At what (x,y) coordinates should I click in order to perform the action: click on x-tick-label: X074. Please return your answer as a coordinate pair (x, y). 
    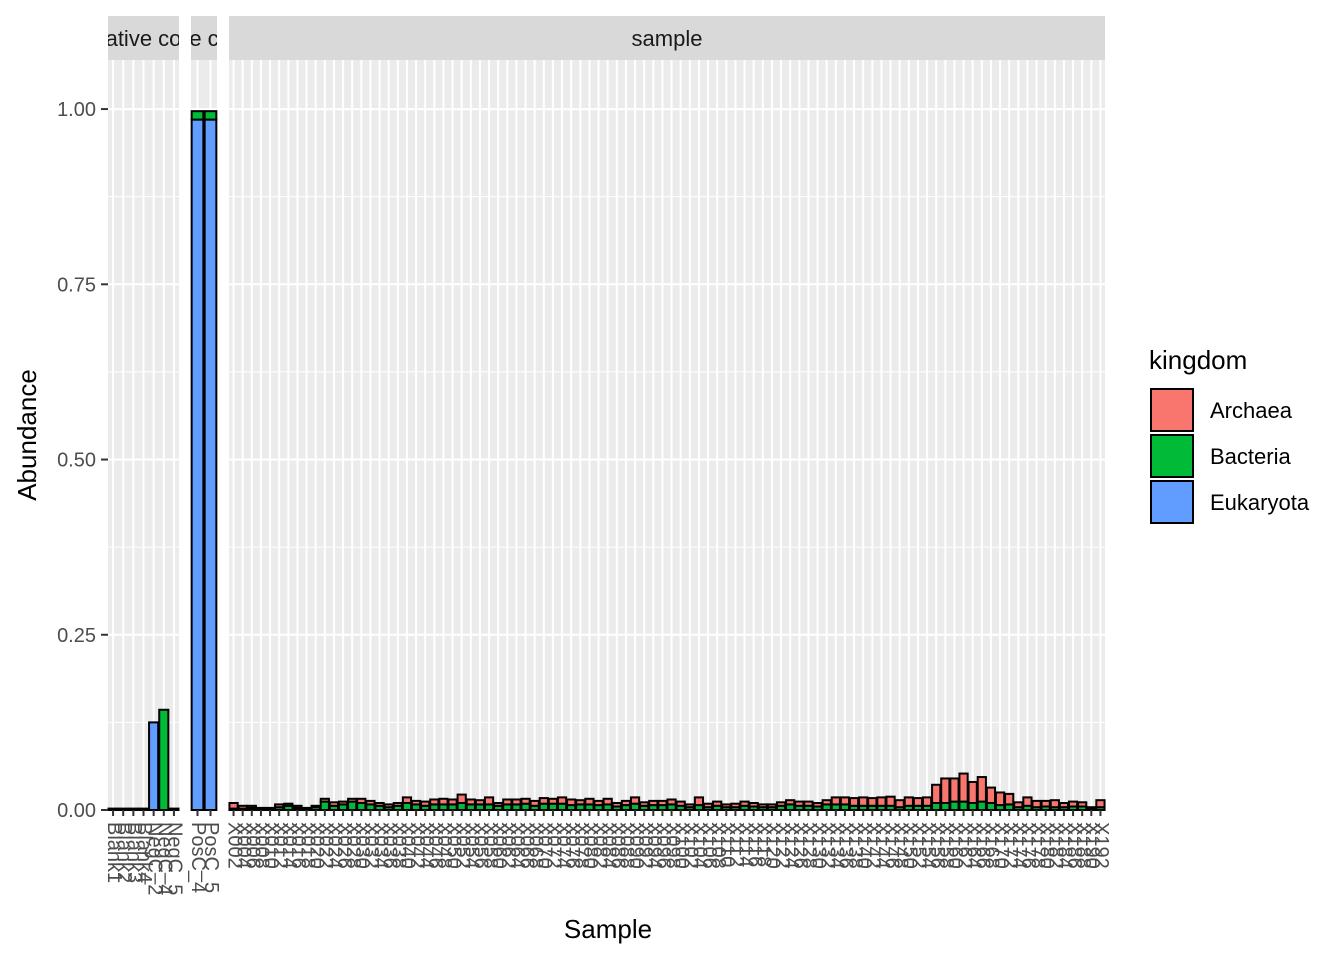
    Looking at the image, I should click on (563, 845).